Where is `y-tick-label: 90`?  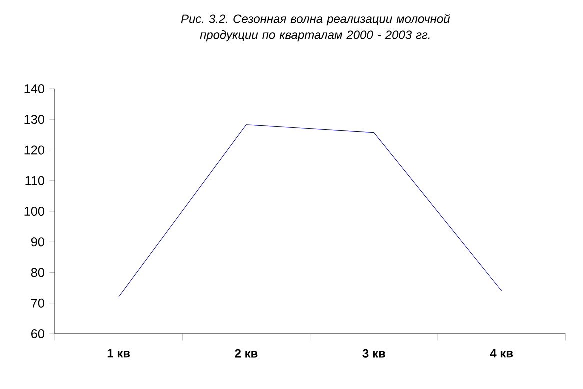
y-tick-label: 90 is located at coordinates (37, 242).